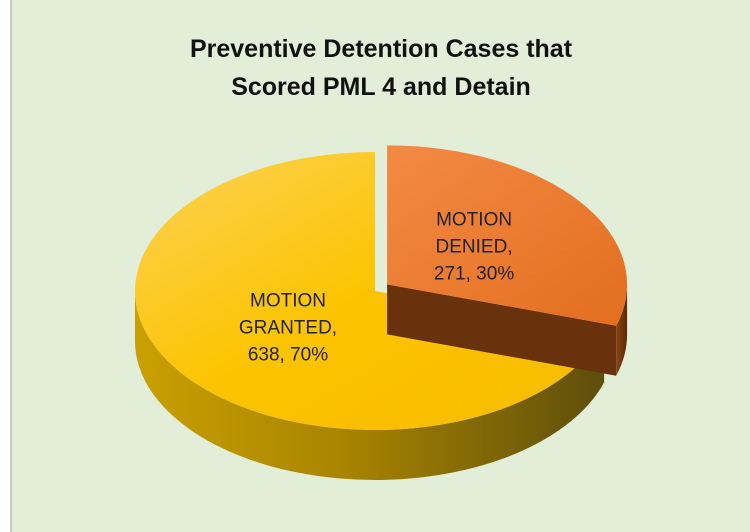 The image size is (750, 532). I want to click on slice-cut-face, so click(502, 330).